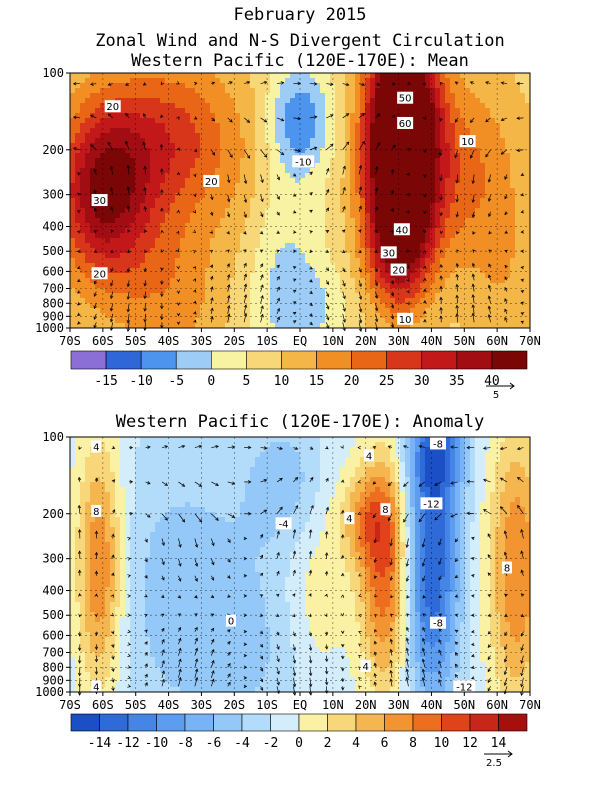  Describe the element at coordinates (464, 341) in the screenshot. I see `x-tick-label: 50N` at that location.